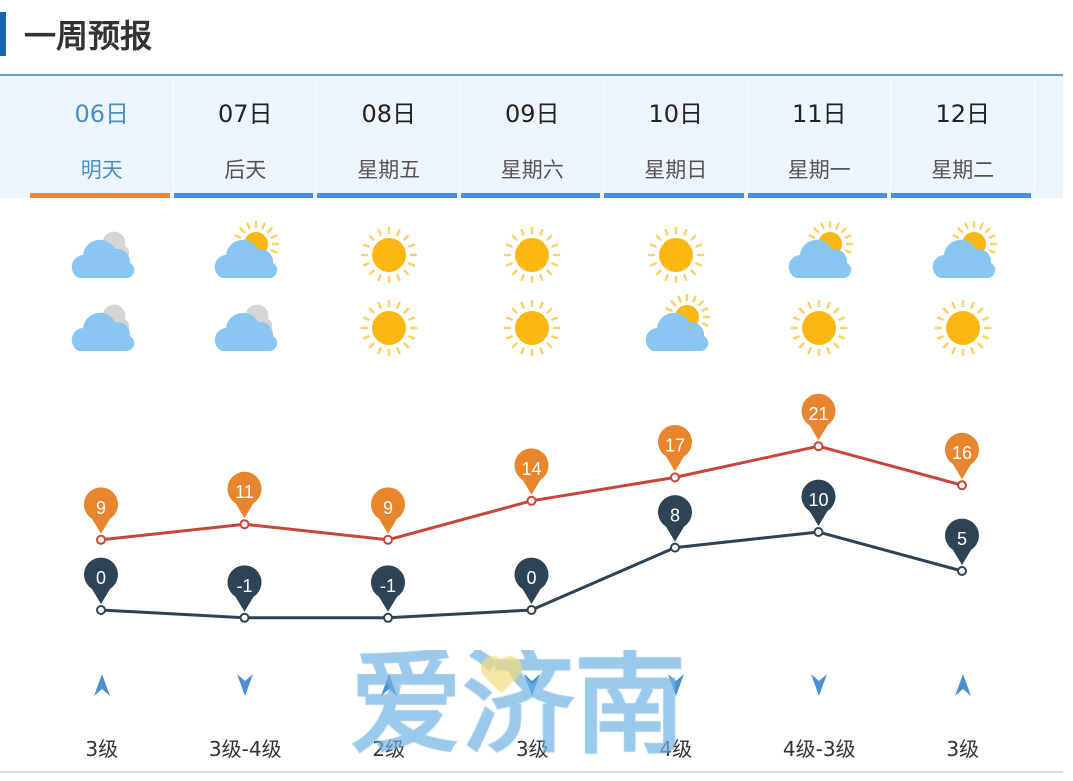 This screenshot has height=781, width=1073. I want to click on tab-weekday: 星期六, so click(532, 170).